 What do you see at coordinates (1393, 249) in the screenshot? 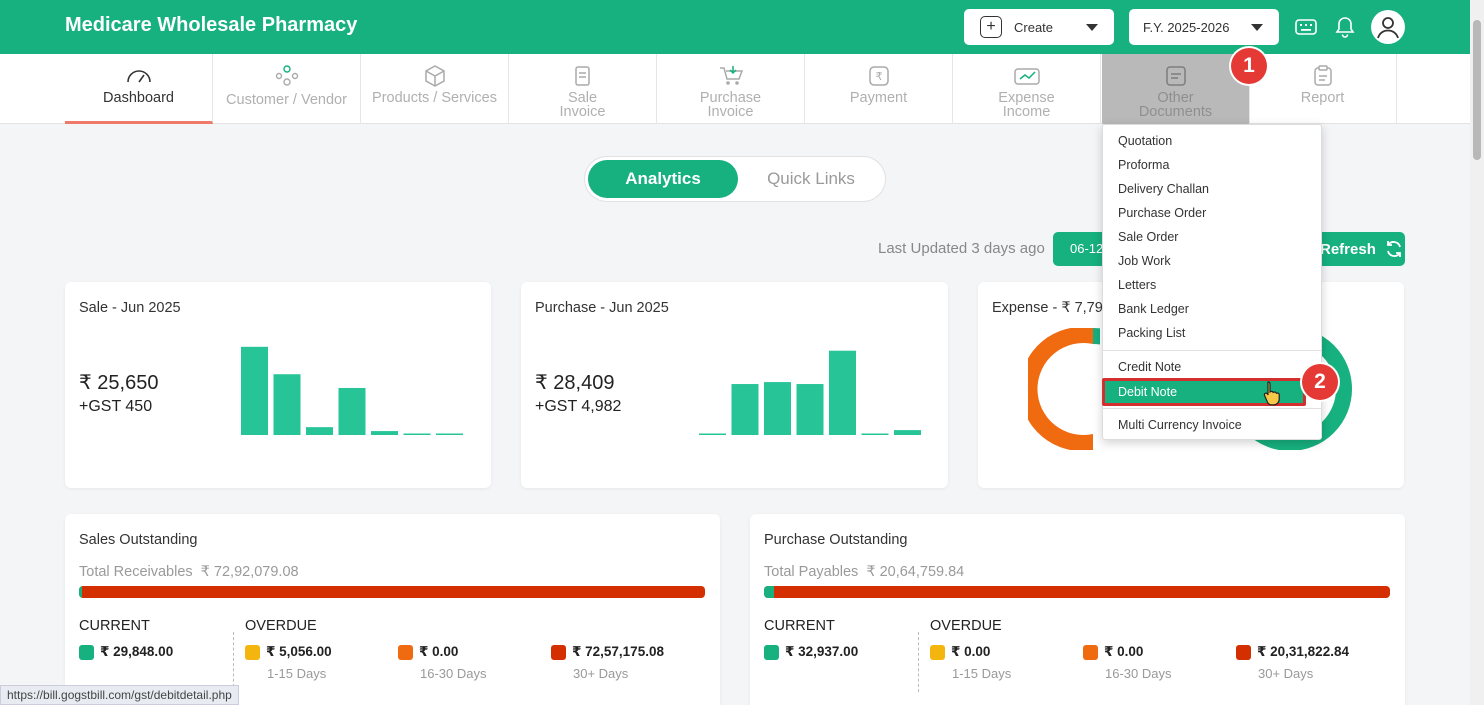
I see `refresh-icon` at bounding box center [1393, 249].